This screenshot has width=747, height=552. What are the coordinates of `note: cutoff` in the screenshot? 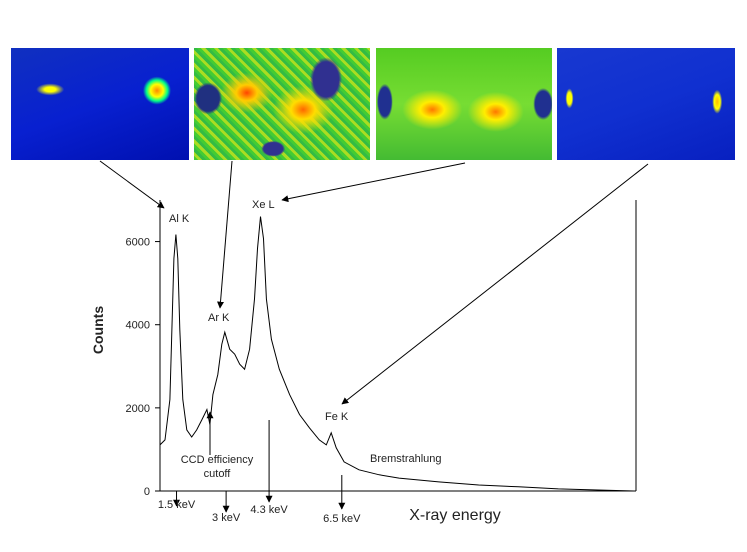 It's located at (218, 474).